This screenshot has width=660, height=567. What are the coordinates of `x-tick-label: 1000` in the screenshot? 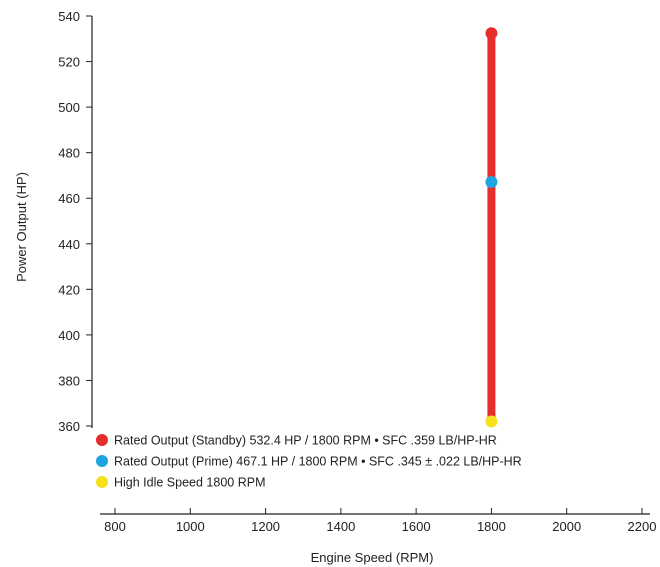 It's located at (190, 526).